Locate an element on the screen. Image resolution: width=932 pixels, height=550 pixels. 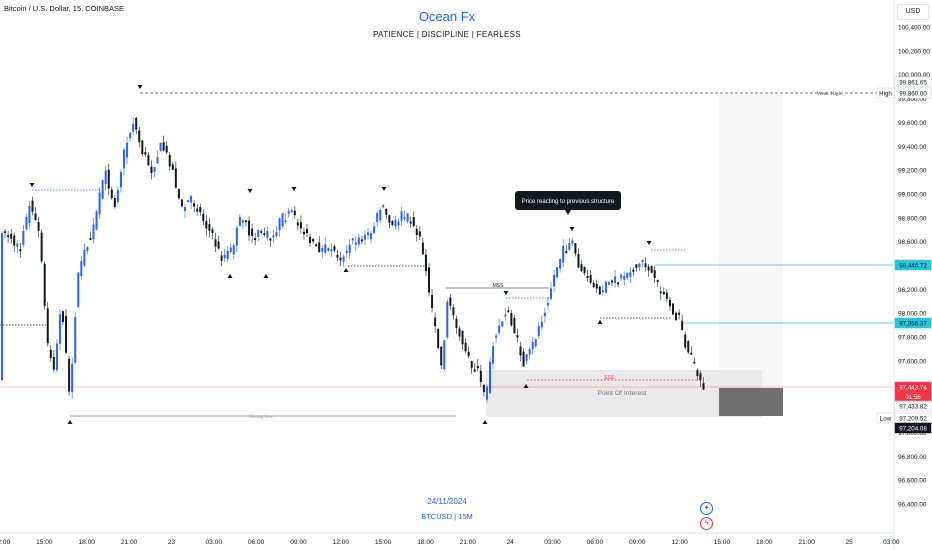
price-label: 99,861.65 is located at coordinates (913, 82).